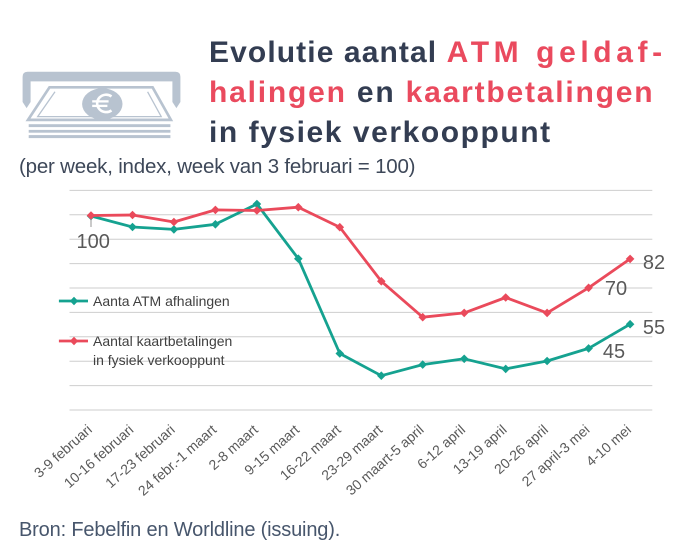  I want to click on svg-text: 45, so click(614, 352).